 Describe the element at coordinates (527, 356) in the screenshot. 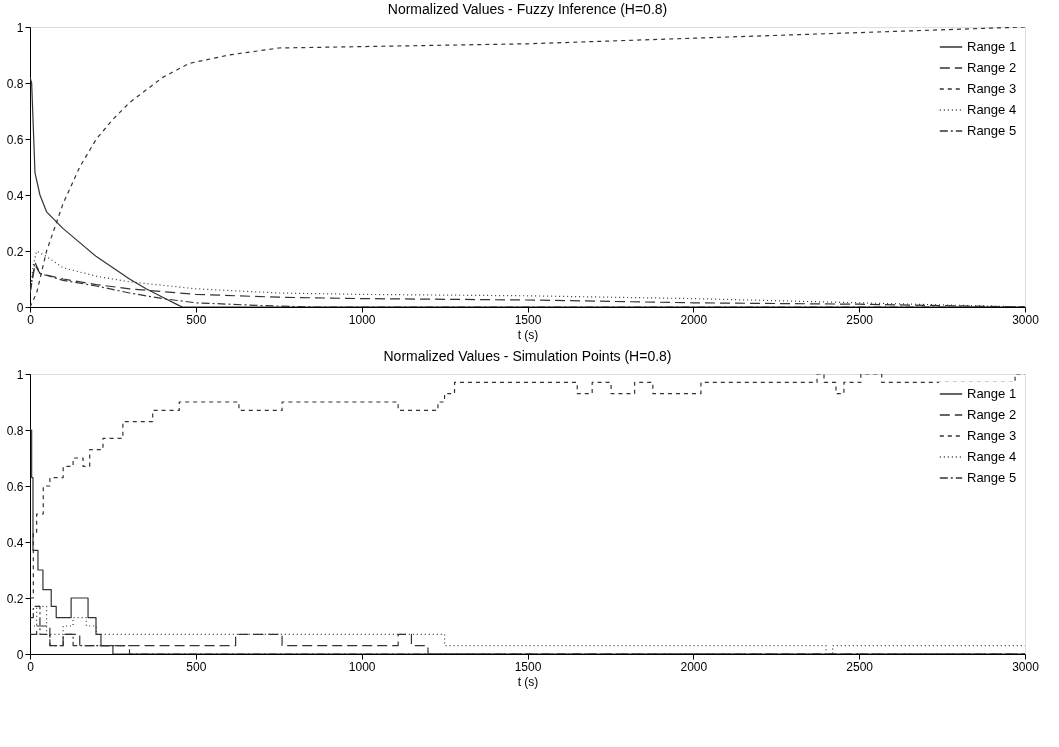

I see `chart-title: Normalized Values - Simulation Points (H=0.8)` at that location.